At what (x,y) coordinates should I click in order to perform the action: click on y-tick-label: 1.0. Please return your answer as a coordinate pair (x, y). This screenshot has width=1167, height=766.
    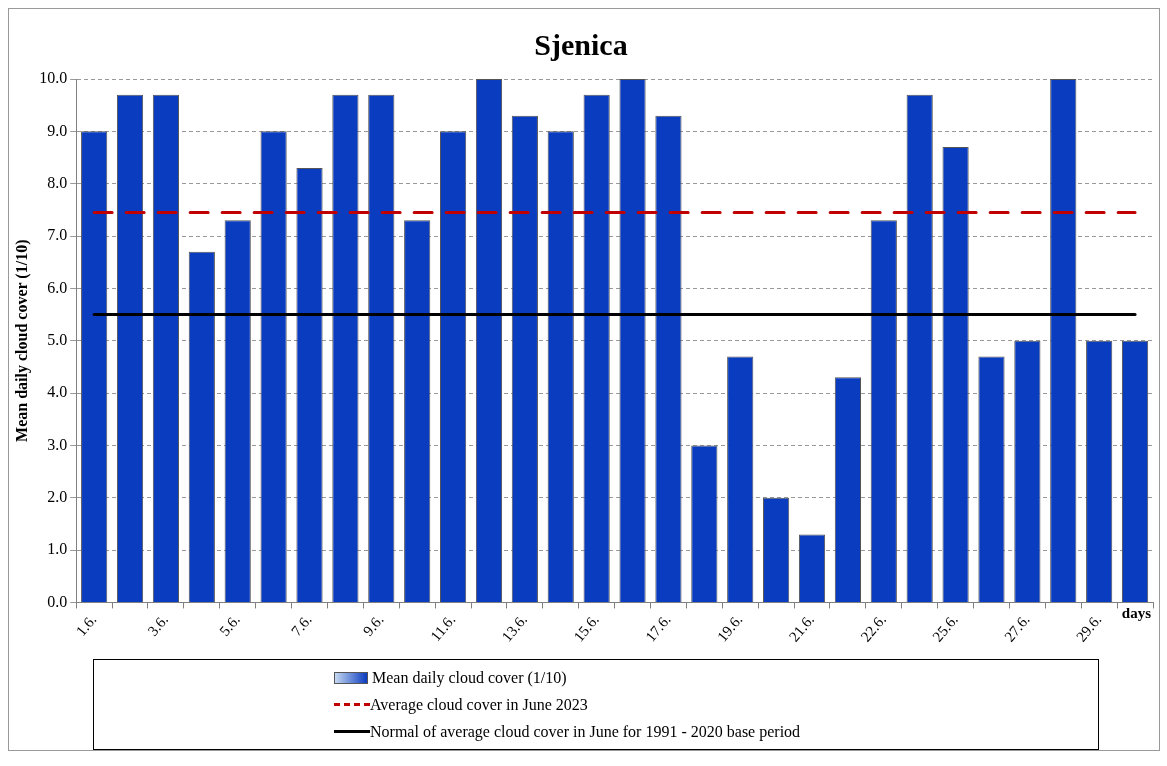
    Looking at the image, I should click on (57, 549).